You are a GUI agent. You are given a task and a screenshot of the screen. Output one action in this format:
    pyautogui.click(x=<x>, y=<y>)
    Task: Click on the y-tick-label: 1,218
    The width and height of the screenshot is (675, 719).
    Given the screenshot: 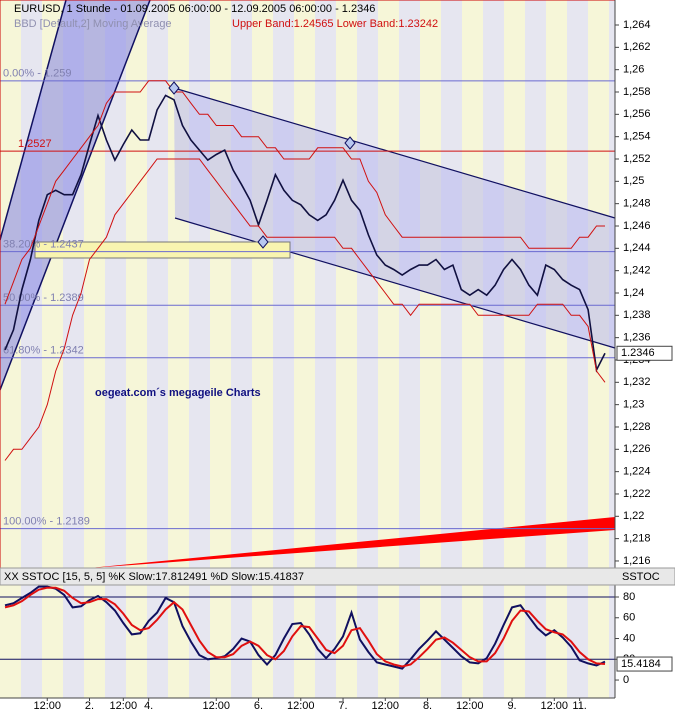 What is the action you would take?
    pyautogui.click(x=637, y=539)
    